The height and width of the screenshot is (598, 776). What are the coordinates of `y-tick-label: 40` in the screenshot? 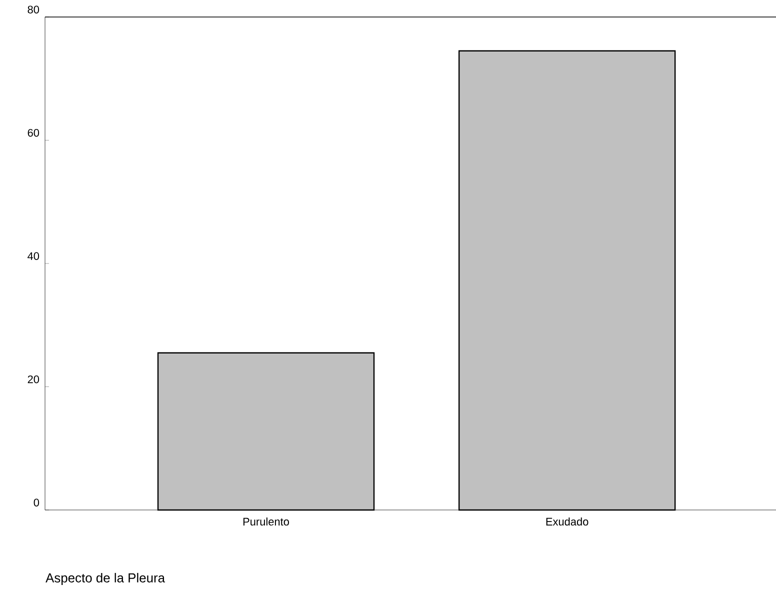 It's located at (34, 256).